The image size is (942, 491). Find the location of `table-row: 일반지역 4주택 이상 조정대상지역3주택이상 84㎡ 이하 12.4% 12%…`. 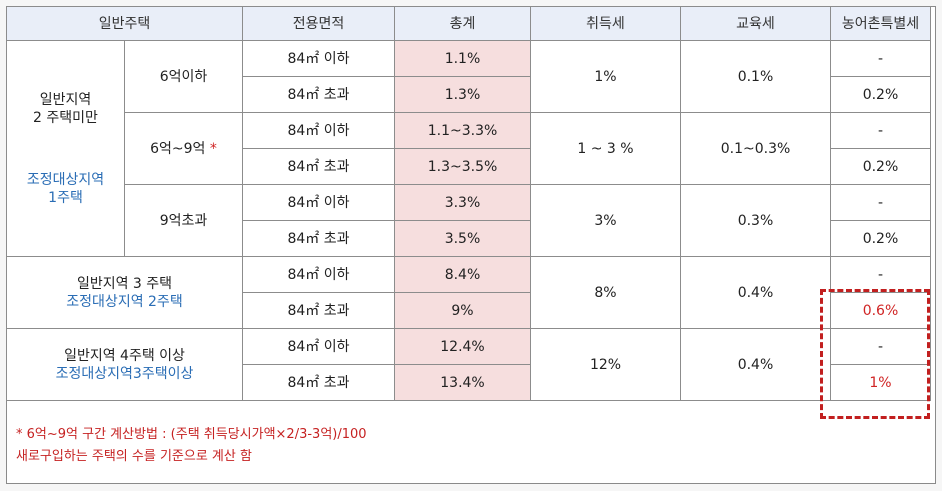

table-row: 일반지역 4주택 이상 조정대상지역3주택이상 84㎡ 이하 12.4% 12%… is located at coordinates (468, 364).